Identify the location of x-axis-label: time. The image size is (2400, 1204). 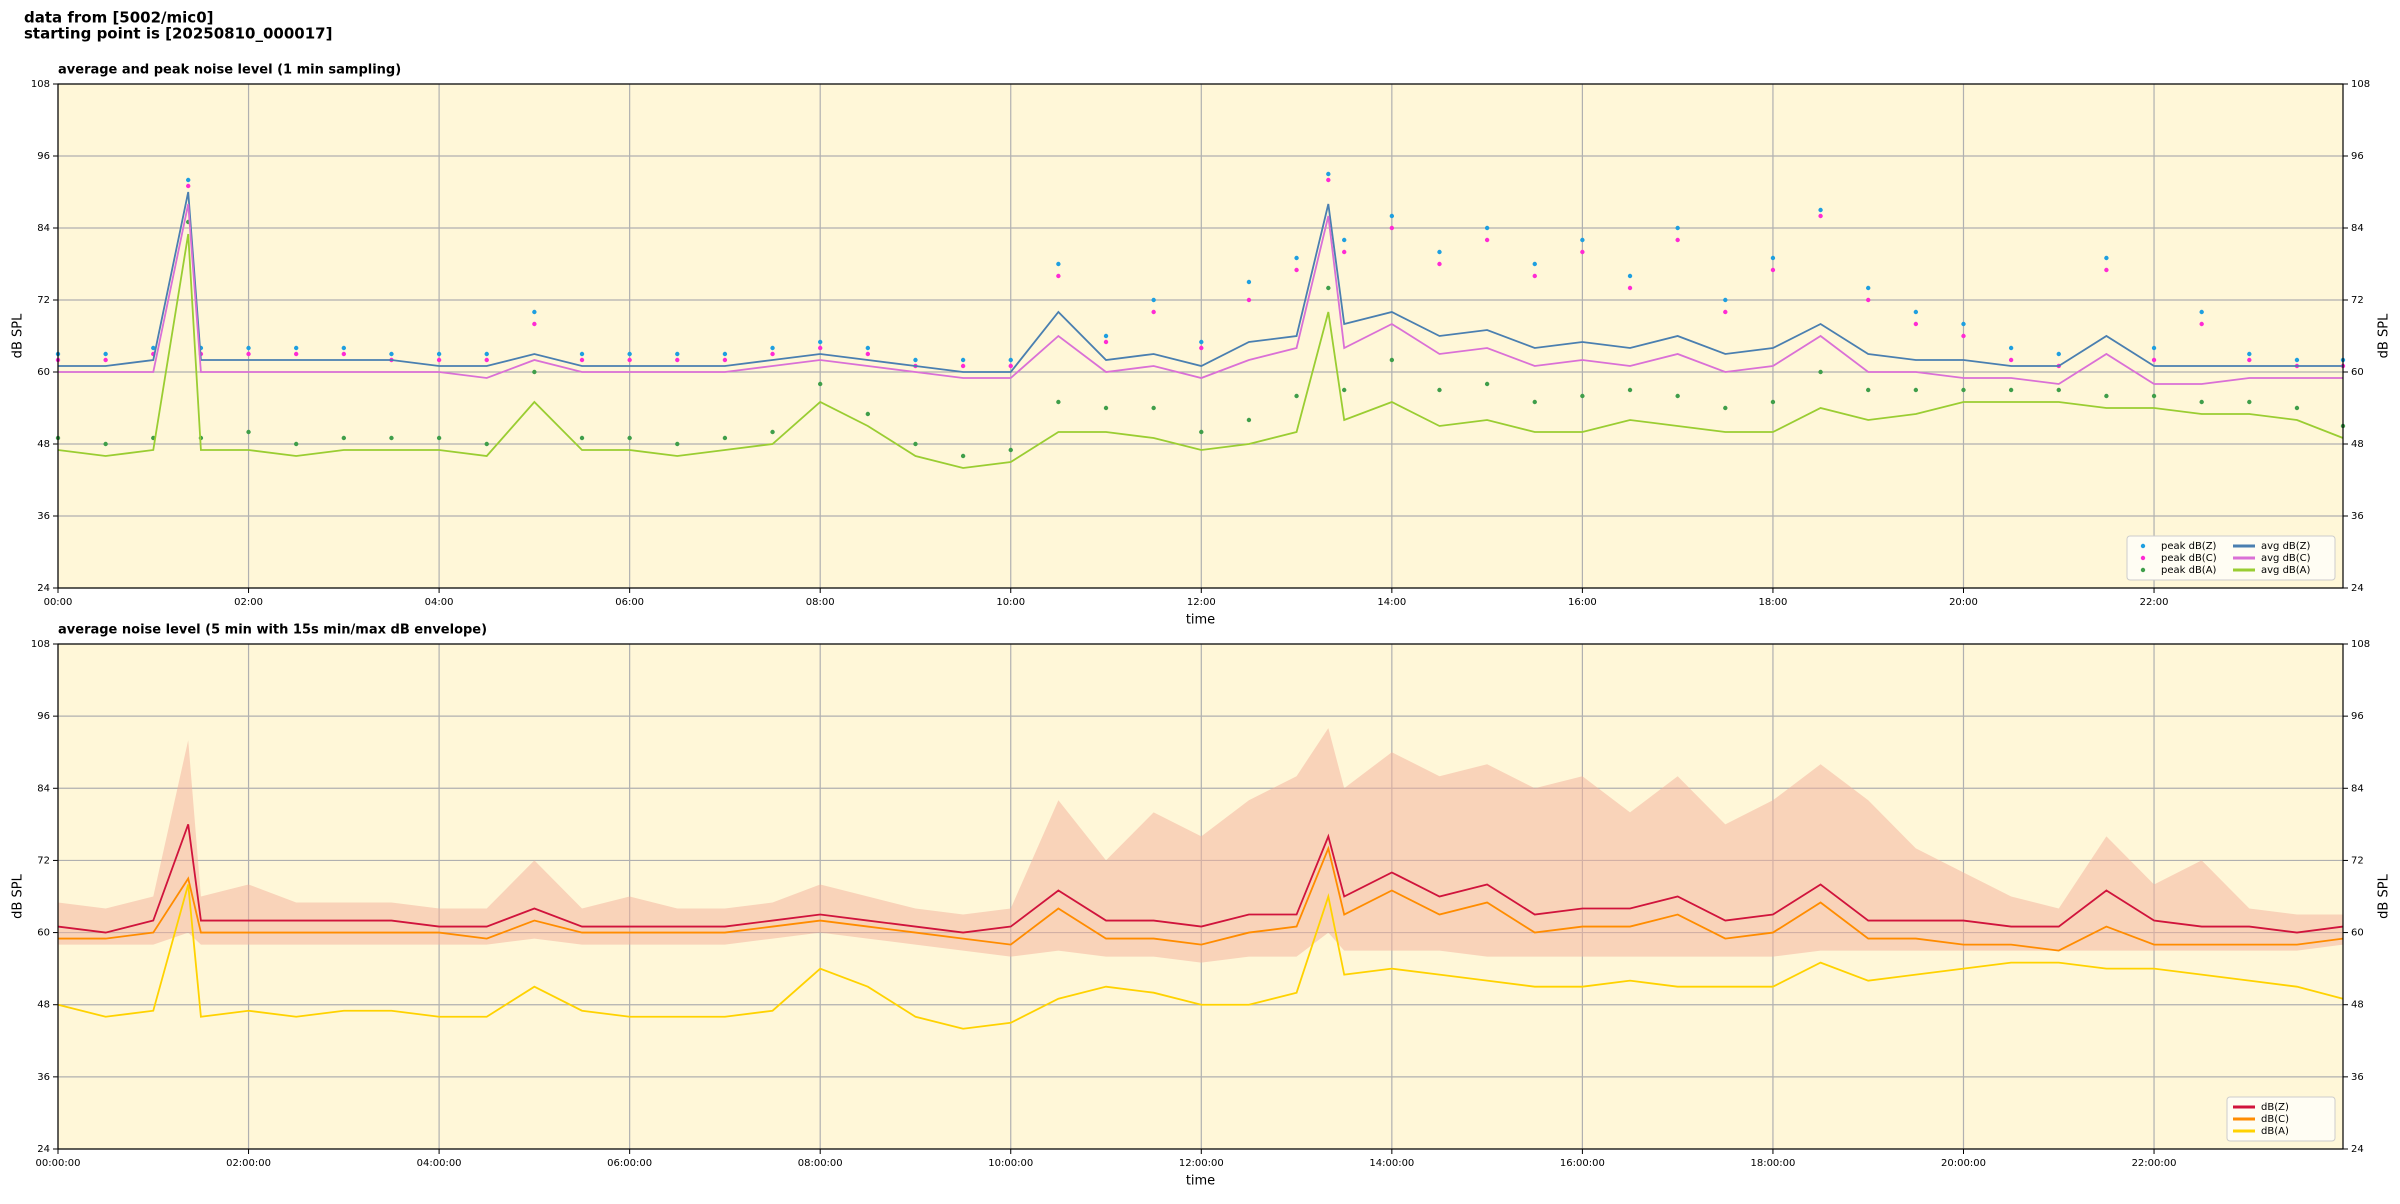
(1200, 1181).